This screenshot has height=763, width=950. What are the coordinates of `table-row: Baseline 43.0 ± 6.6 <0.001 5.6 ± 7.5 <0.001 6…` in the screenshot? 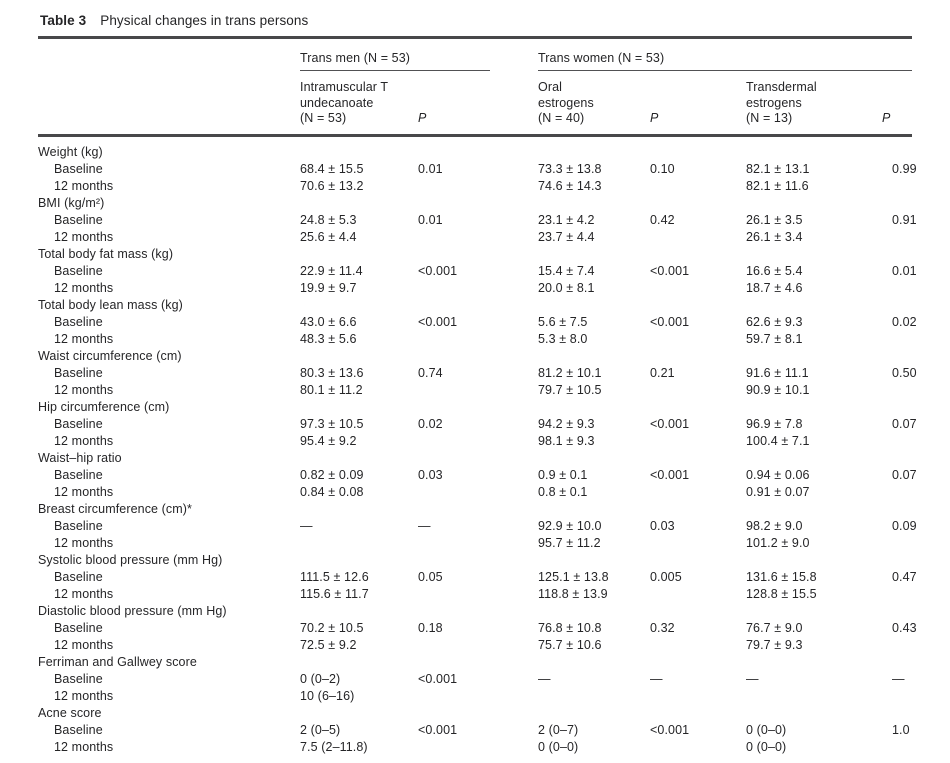 It's located at (477, 322).